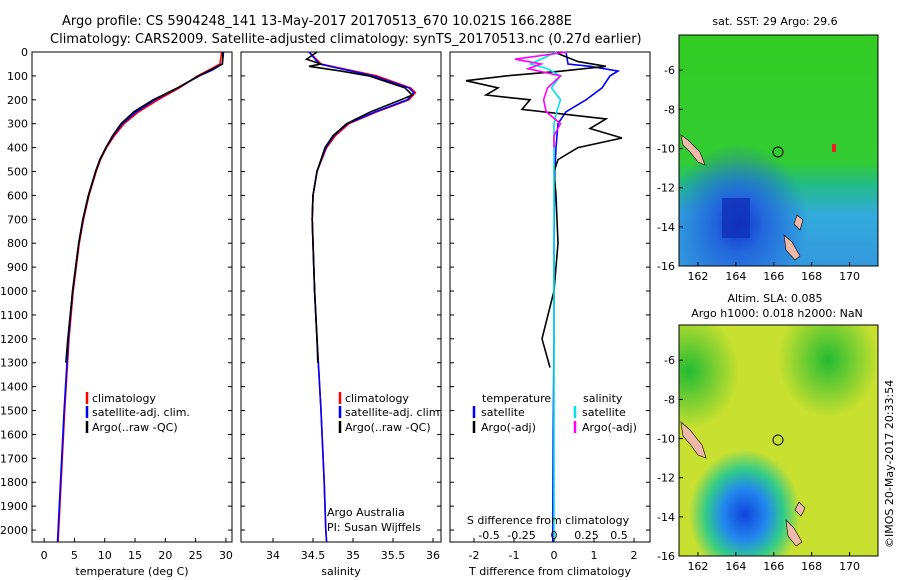  What do you see at coordinates (777, 313) in the screenshot?
I see `sla-map-subtitle: Argo h1000: 0.018 h2000: NaN` at bounding box center [777, 313].